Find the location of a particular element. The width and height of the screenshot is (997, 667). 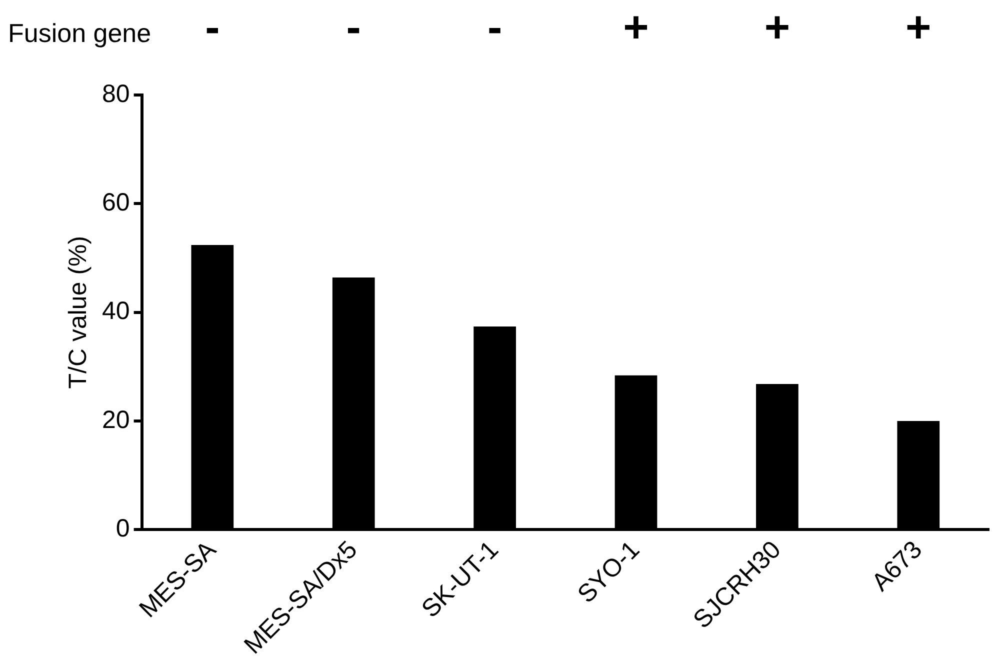

y-tick-label: 0 is located at coordinates (123, 528).